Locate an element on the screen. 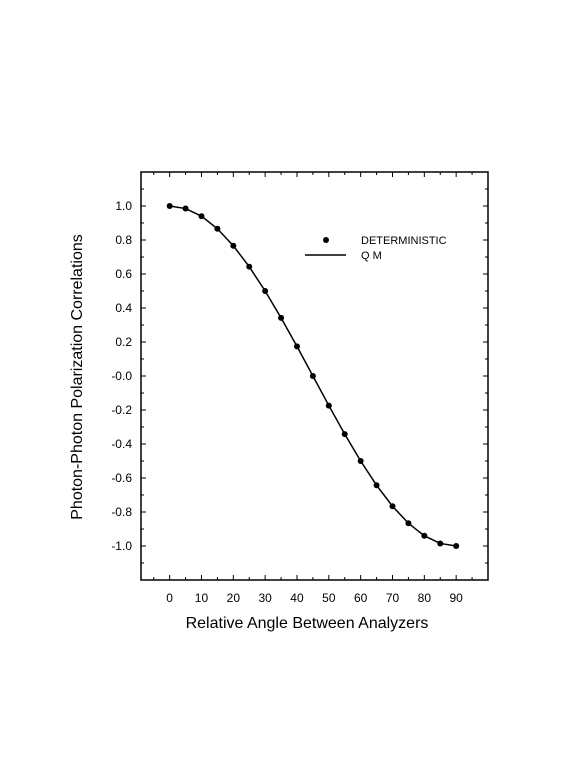  y-tick-label: 0.2 is located at coordinates (123, 342).